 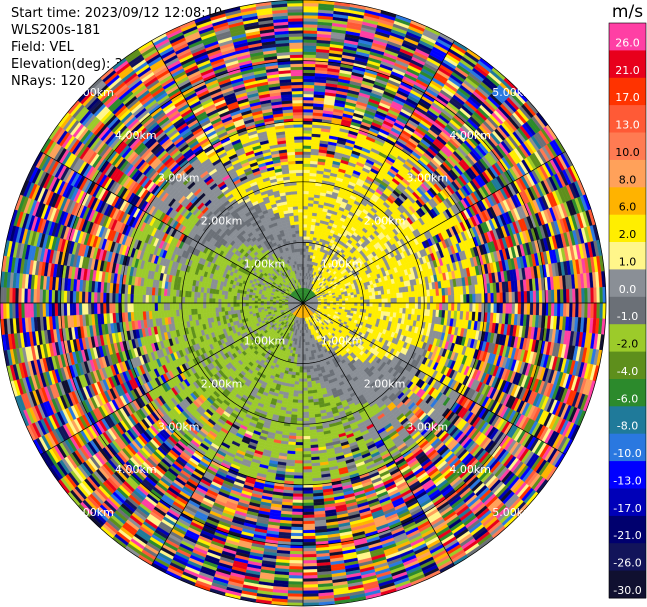 I want to click on field-text: Field: VEL, so click(x=42, y=47).